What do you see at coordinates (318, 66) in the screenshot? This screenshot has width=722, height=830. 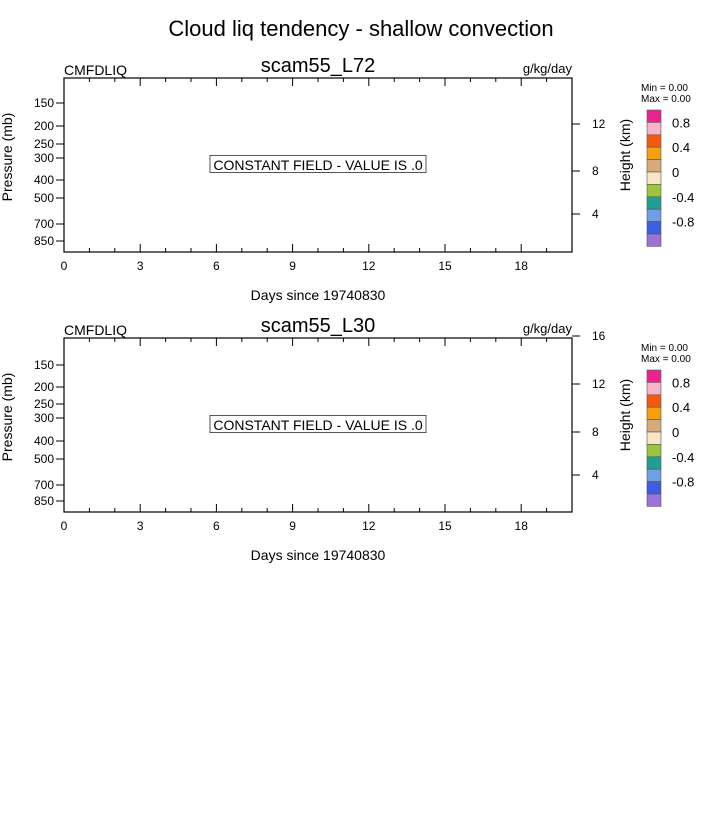 I see `panel-title: scam55_L72` at bounding box center [318, 66].